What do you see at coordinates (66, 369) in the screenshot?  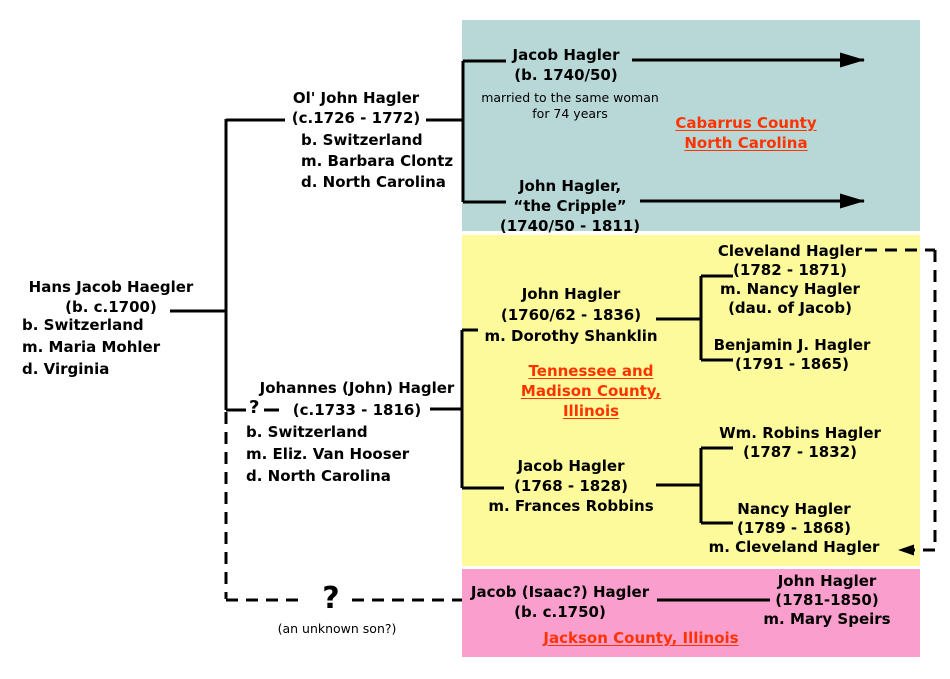 I see `person-died: d. Virginia` at bounding box center [66, 369].